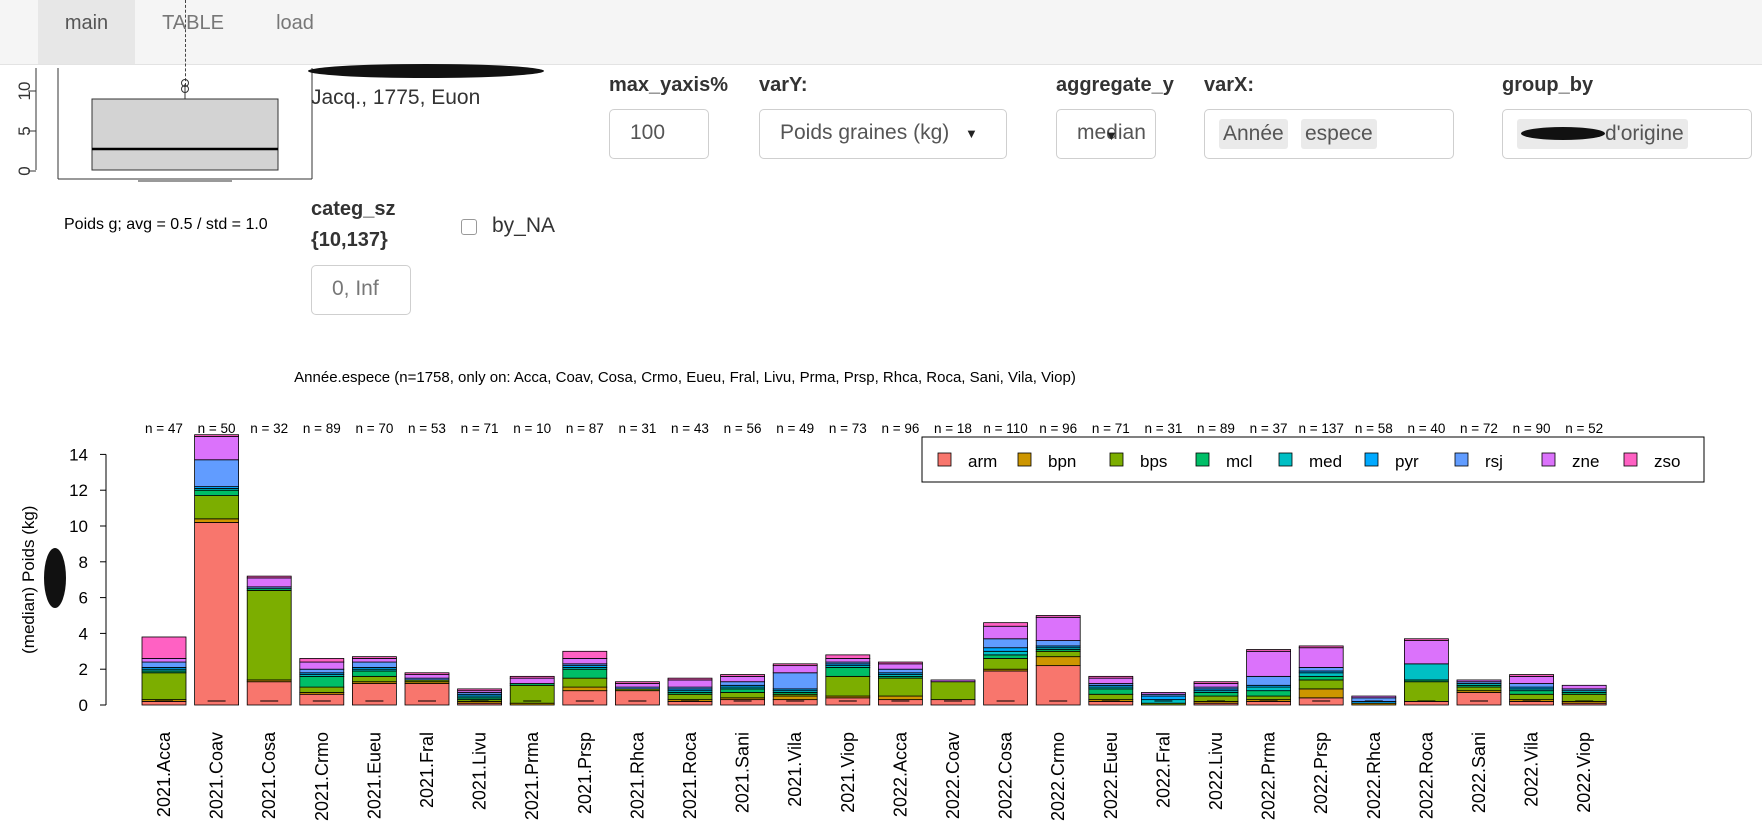 Image resolution: width=1762 pixels, height=832 pixels. What do you see at coordinates (24, 130) in the screenshot?
I see `boxplot-tick-5: 5` at bounding box center [24, 130].